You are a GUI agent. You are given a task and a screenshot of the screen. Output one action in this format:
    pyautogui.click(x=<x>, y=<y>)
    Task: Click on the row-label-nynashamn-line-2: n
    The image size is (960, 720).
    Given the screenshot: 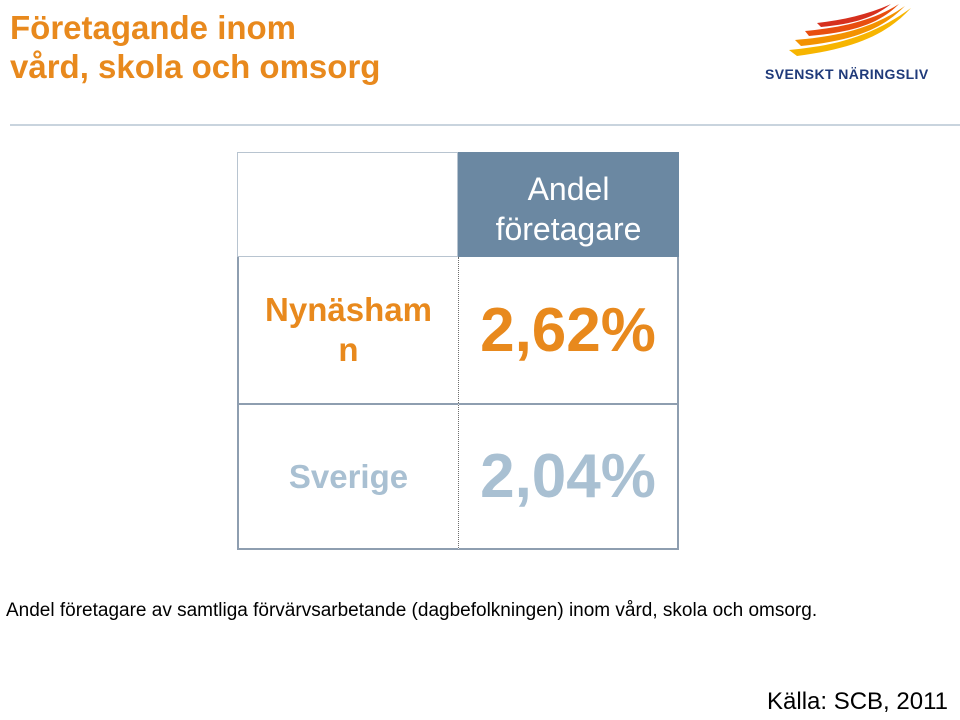 What is the action you would take?
    pyautogui.click(x=348, y=349)
    